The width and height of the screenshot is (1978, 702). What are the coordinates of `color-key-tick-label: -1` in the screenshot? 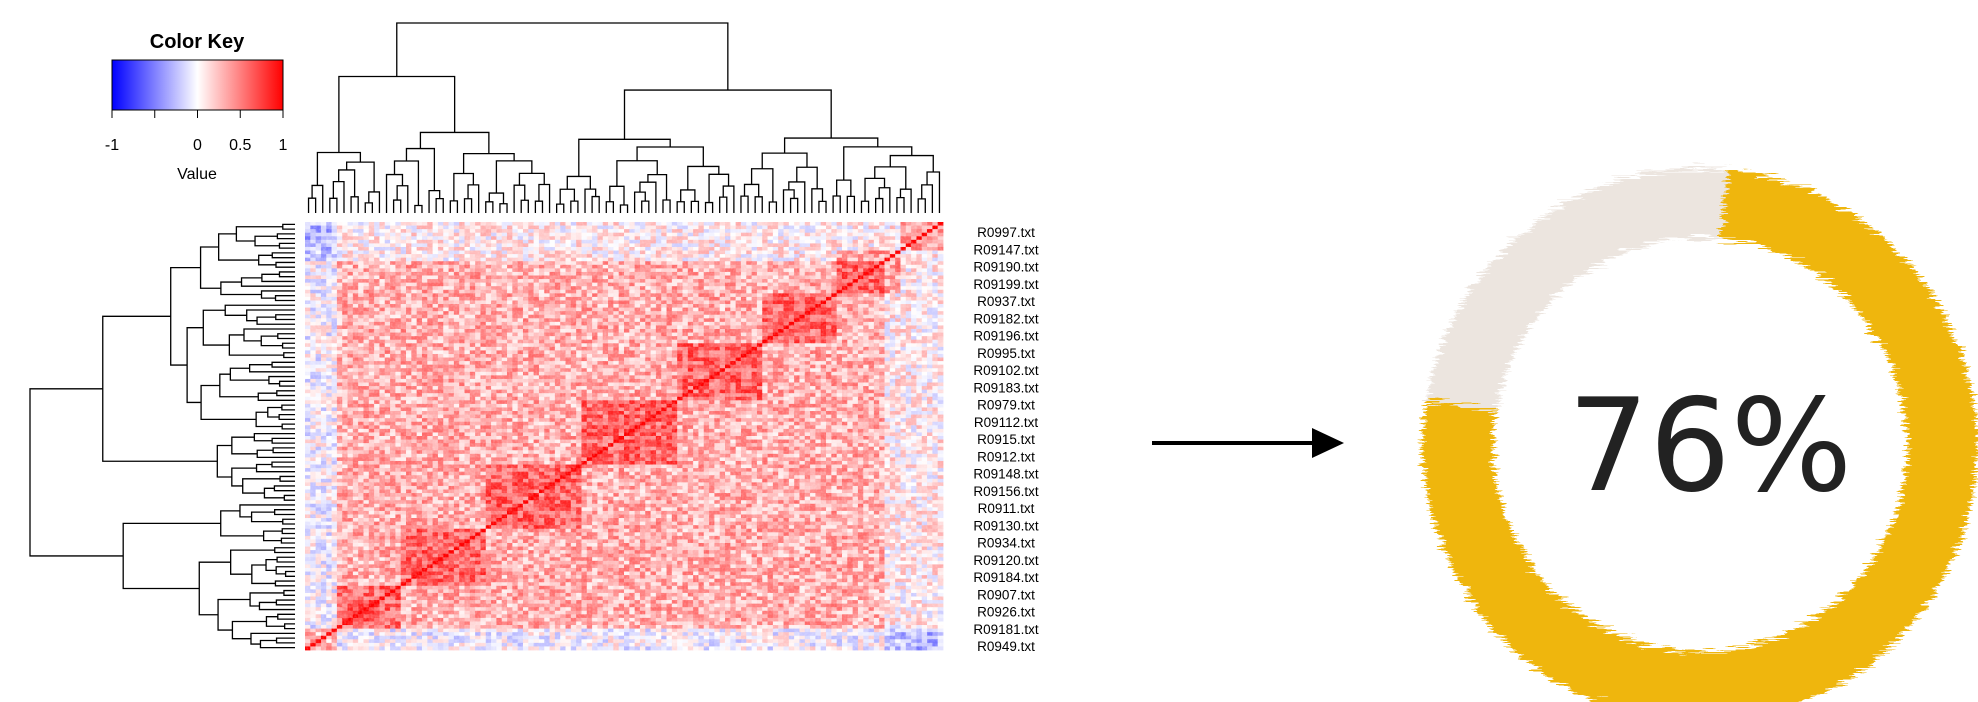 It's located at (112, 145).